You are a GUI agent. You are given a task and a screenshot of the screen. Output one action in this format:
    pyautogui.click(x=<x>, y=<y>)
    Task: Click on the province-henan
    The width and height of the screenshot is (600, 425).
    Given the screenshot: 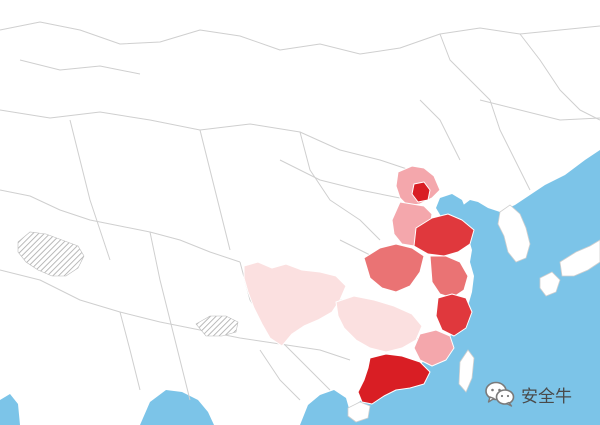 What is the action you would take?
    pyautogui.click(x=394, y=268)
    